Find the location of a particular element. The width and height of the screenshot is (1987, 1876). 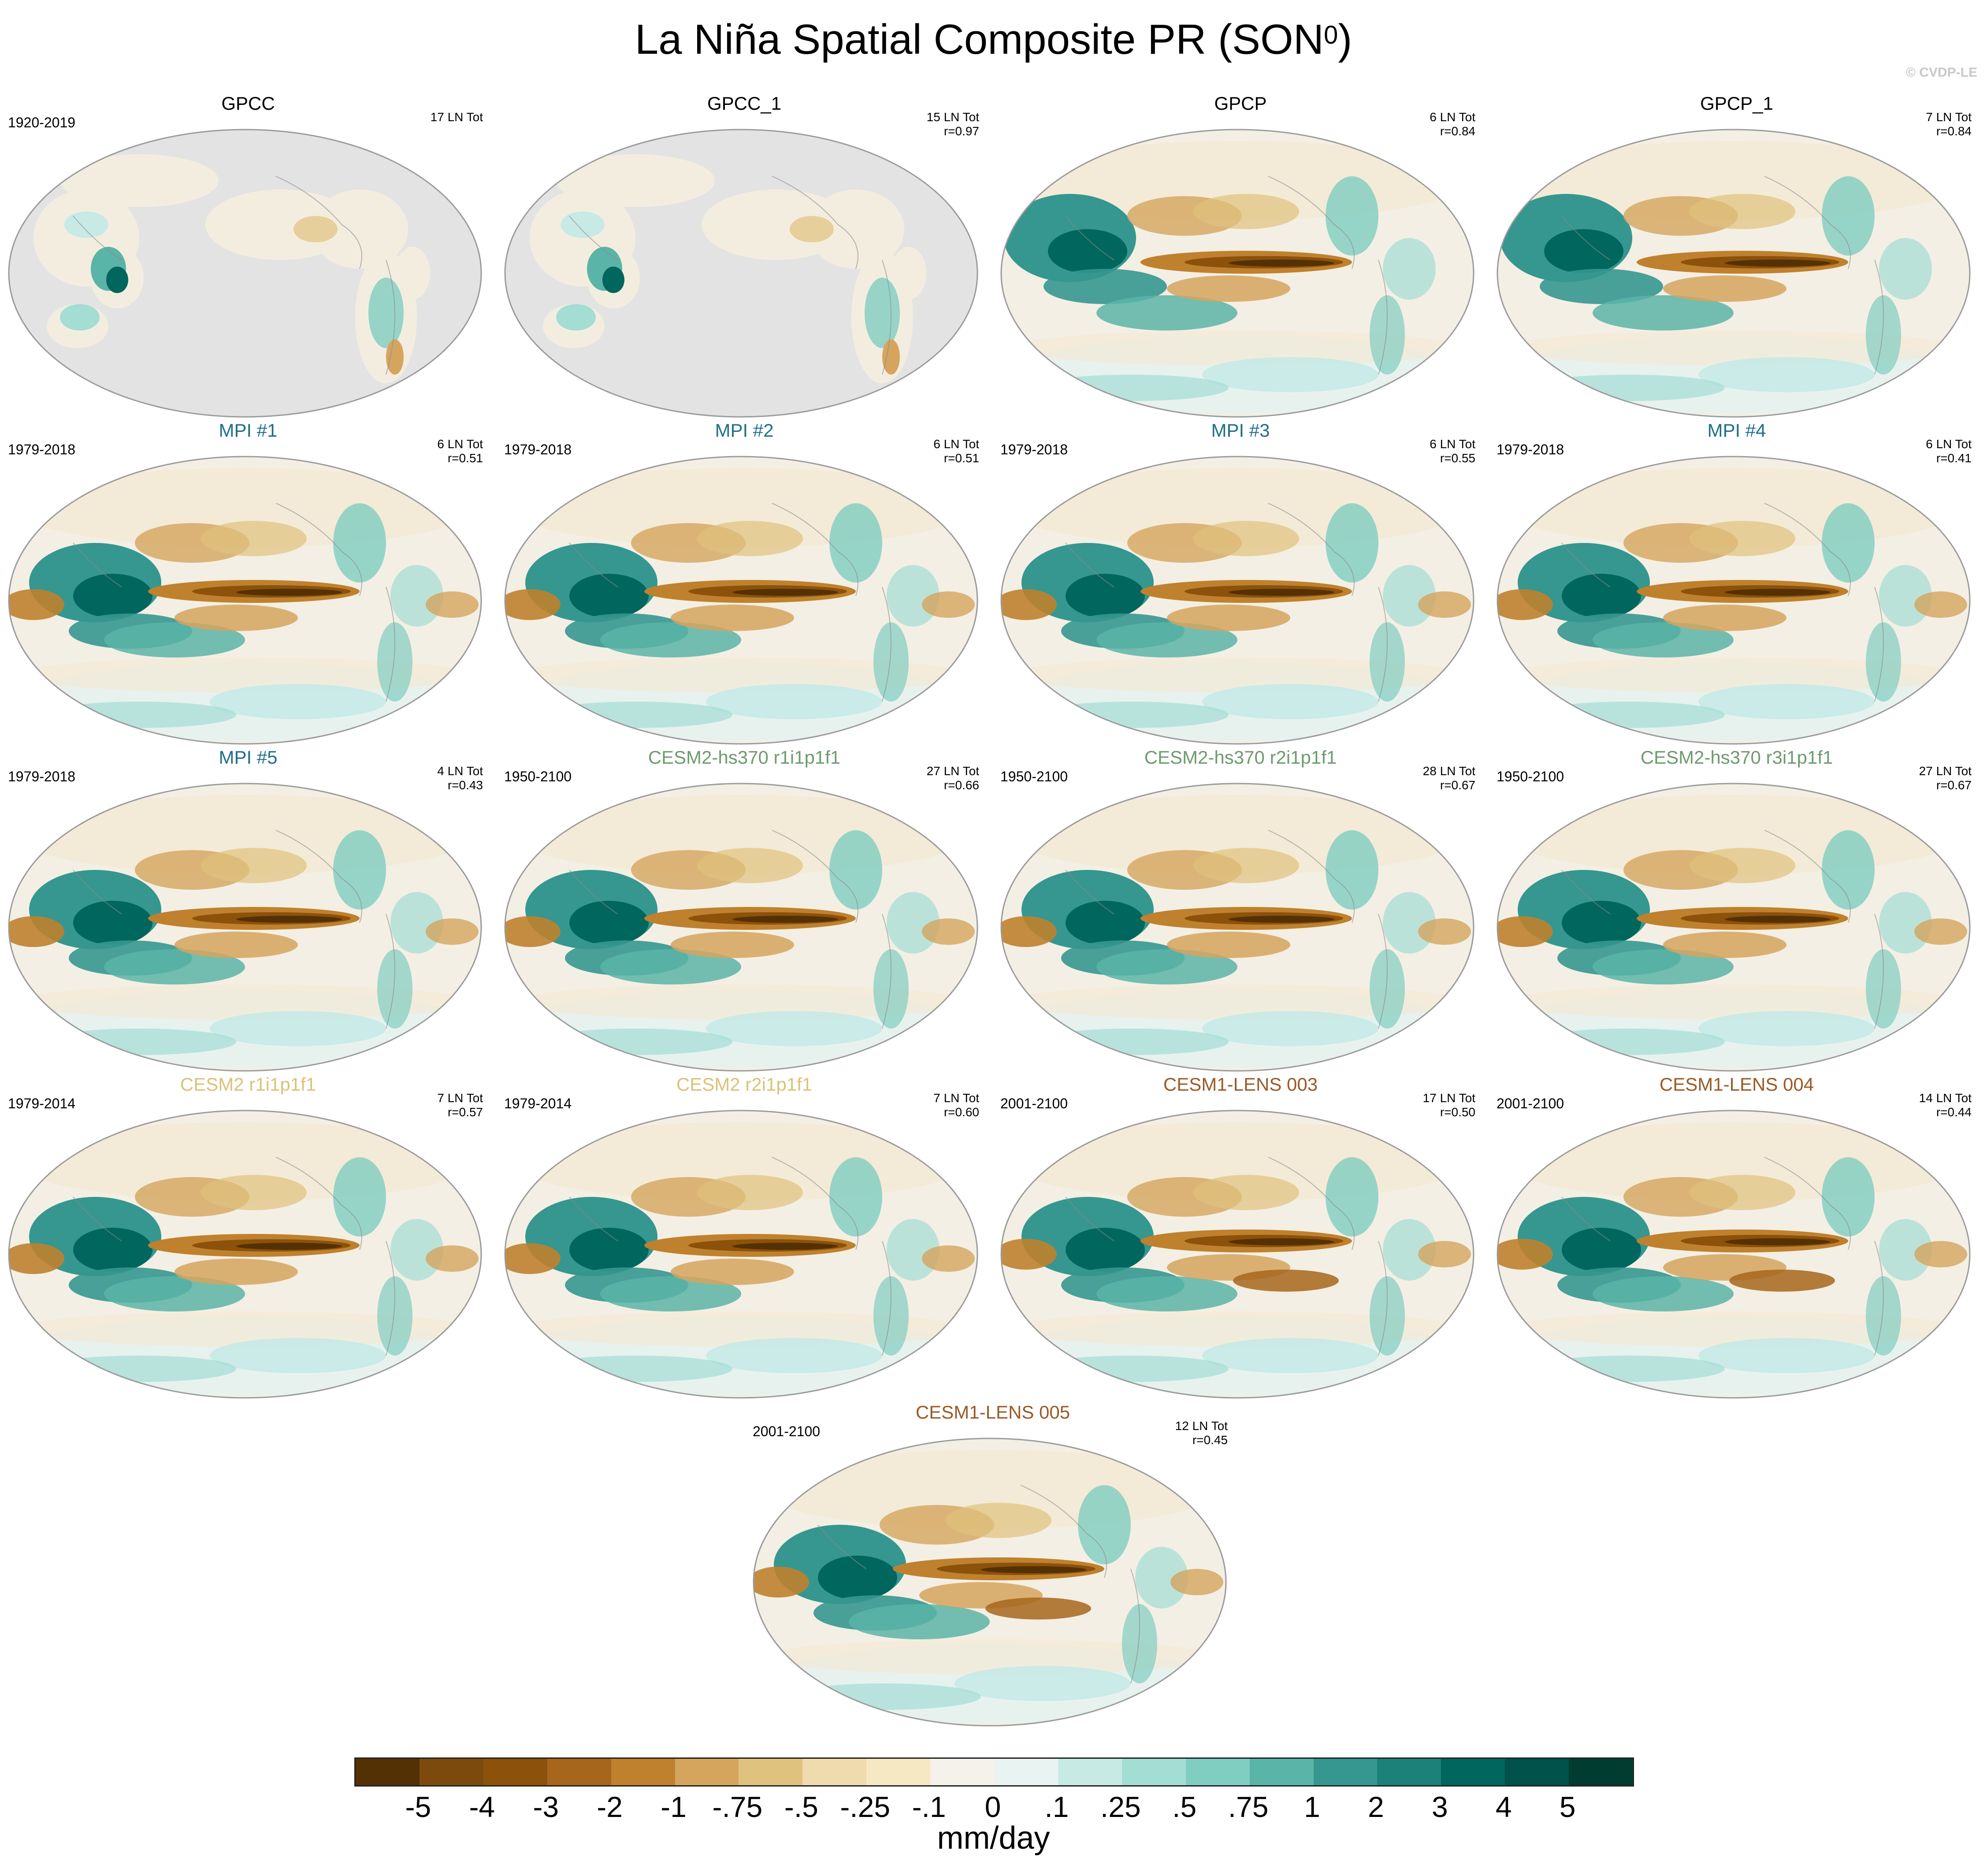

panel-correlation: r=0.43 is located at coordinates (465, 785).